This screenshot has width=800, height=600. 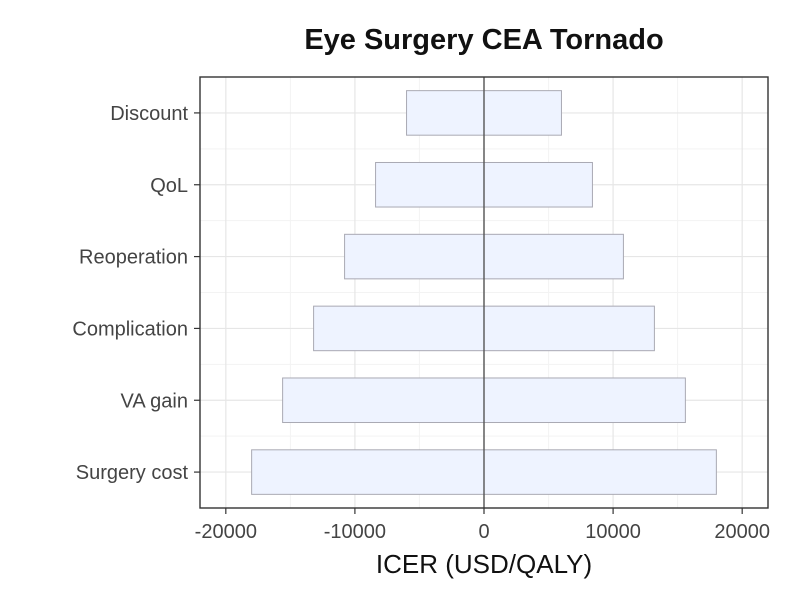 I want to click on y-tick-label: Complication, so click(x=130, y=329).